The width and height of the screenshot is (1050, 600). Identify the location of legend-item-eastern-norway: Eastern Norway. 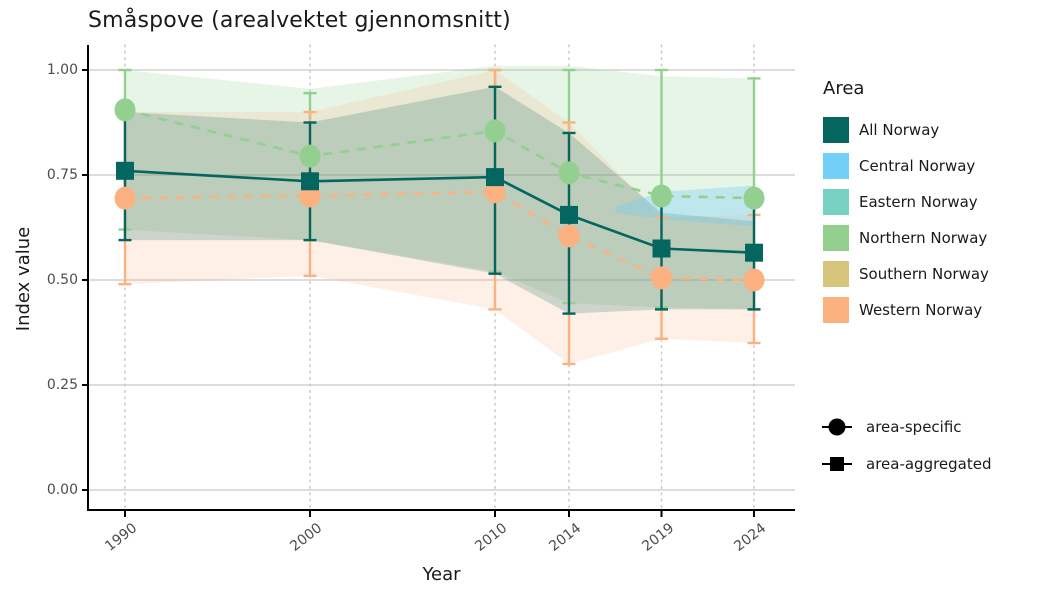
(906, 202).